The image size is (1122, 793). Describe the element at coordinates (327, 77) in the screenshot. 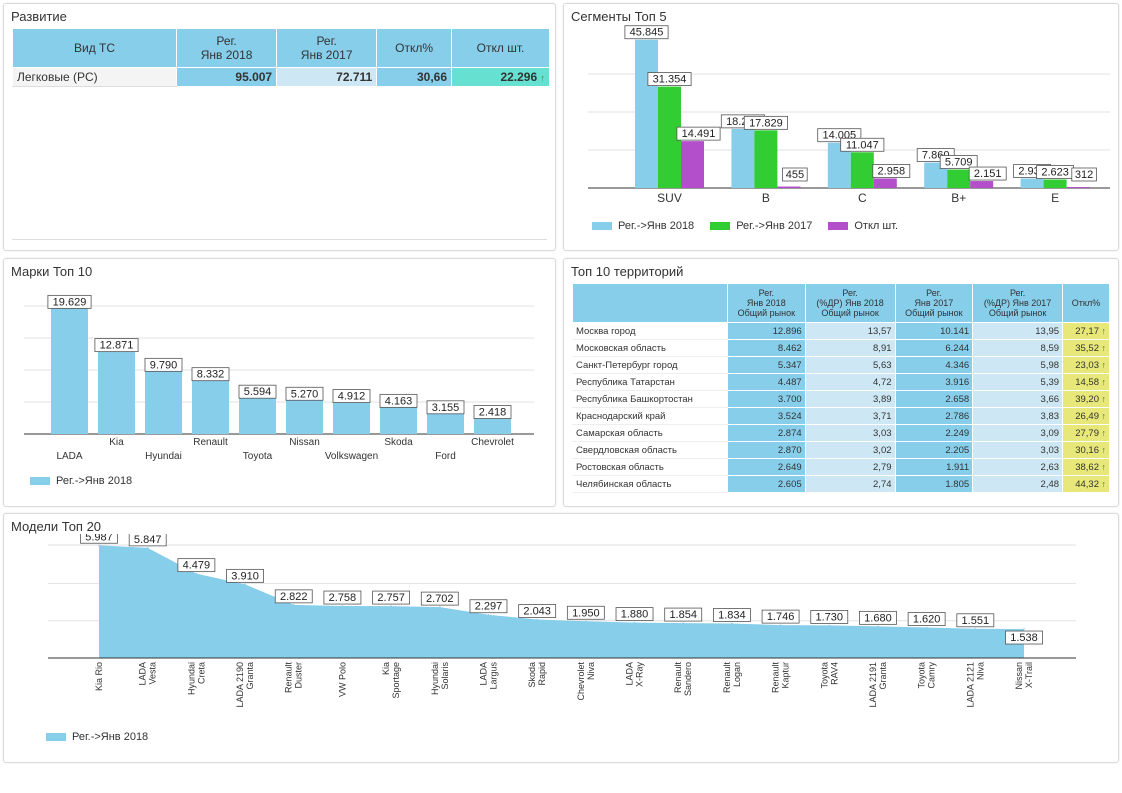

I see `reg2017-cell: 72.711` at that location.